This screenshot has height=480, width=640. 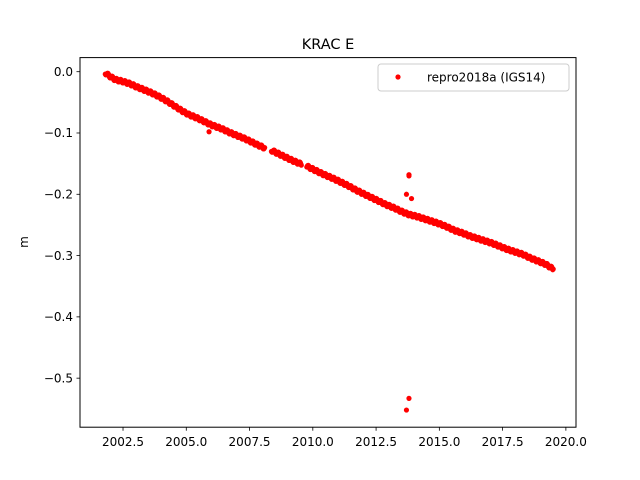 What do you see at coordinates (63, 72) in the screenshot?
I see `y-tick-label: 0.0` at bounding box center [63, 72].